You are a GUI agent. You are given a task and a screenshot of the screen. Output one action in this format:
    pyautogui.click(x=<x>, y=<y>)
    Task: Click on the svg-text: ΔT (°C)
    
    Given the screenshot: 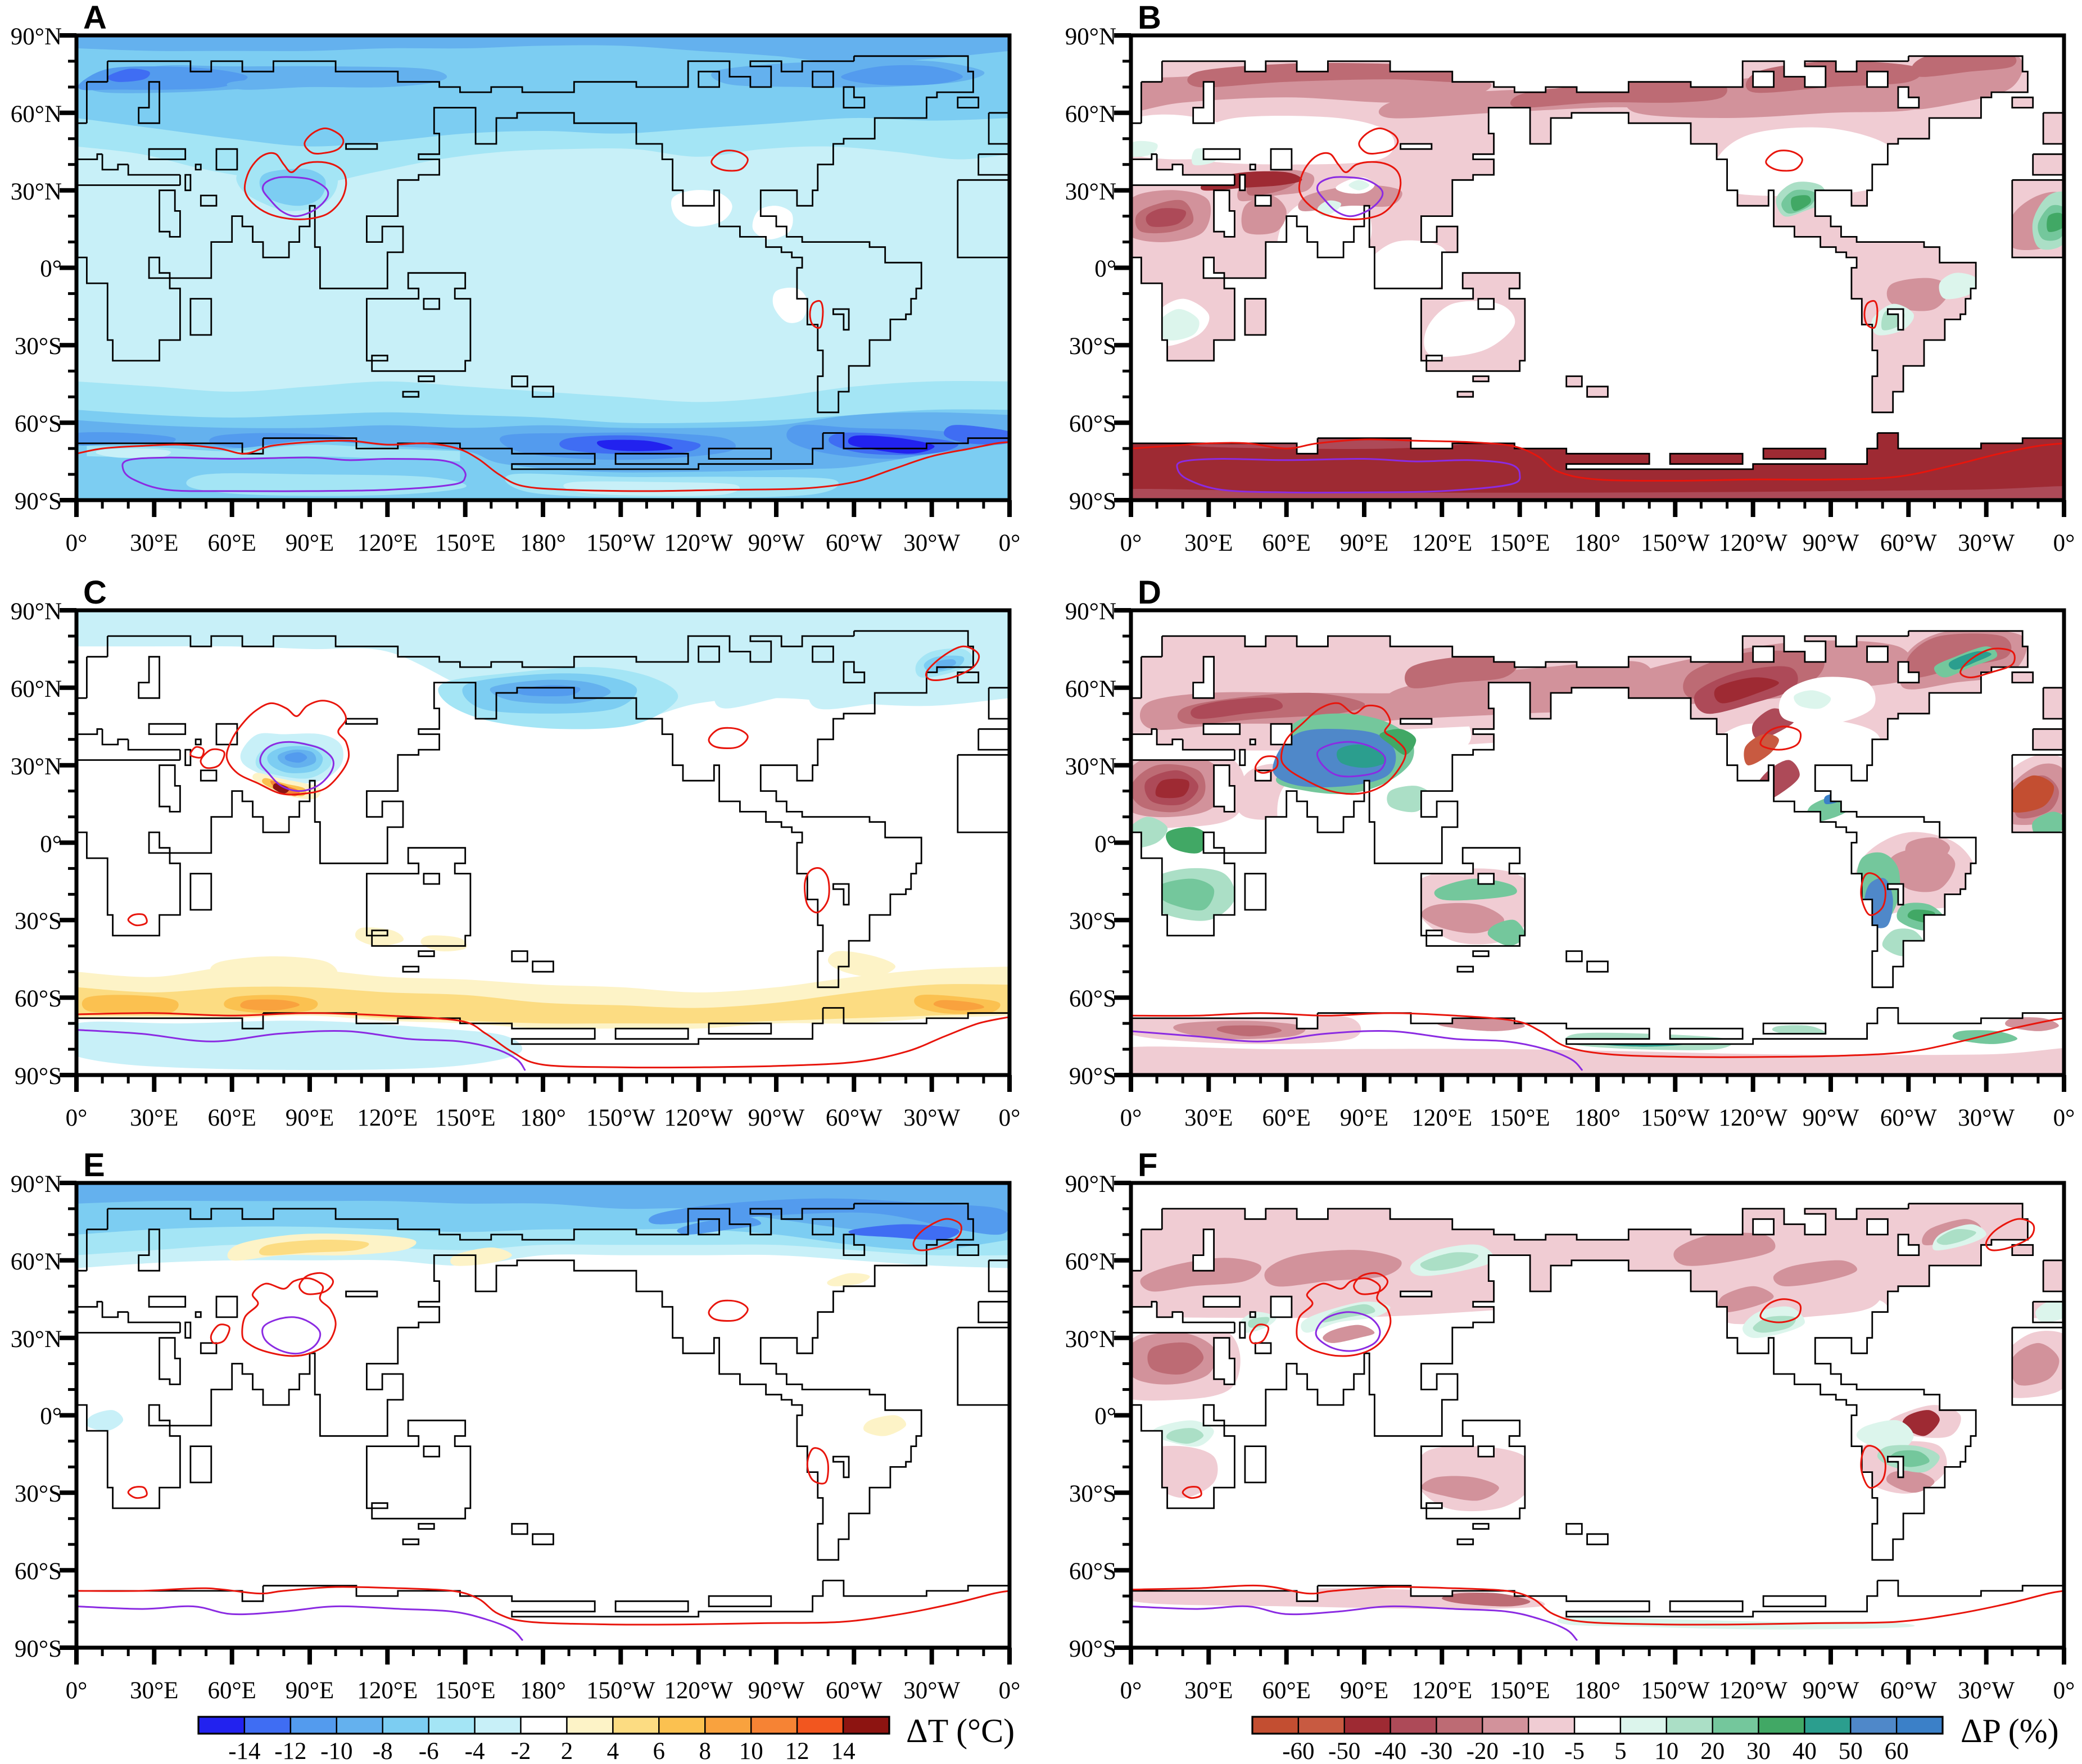 What is the action you would take?
    pyautogui.click(x=961, y=1730)
    